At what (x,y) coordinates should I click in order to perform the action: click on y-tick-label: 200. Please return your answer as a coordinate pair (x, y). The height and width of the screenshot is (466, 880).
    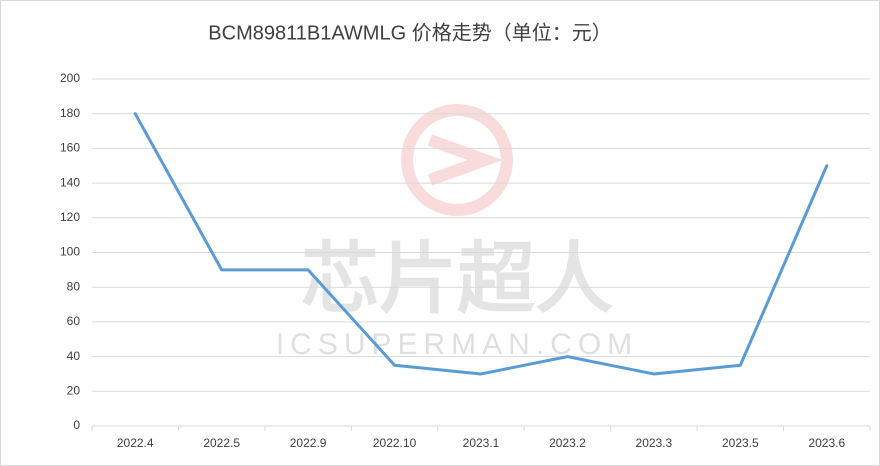
    Looking at the image, I should click on (70, 78).